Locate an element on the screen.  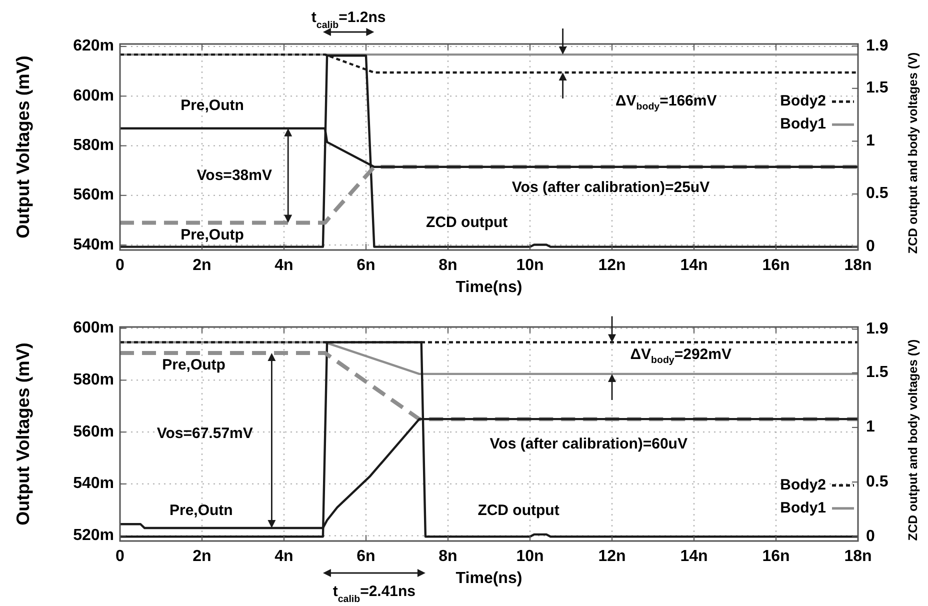
annotation: ΔV$_{body}$=166mV is located at coordinates (666, 102).